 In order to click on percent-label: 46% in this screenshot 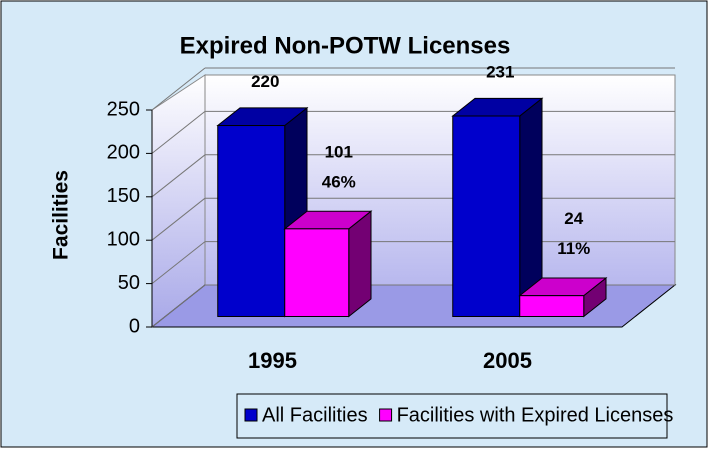, I will do `click(339, 181)`.